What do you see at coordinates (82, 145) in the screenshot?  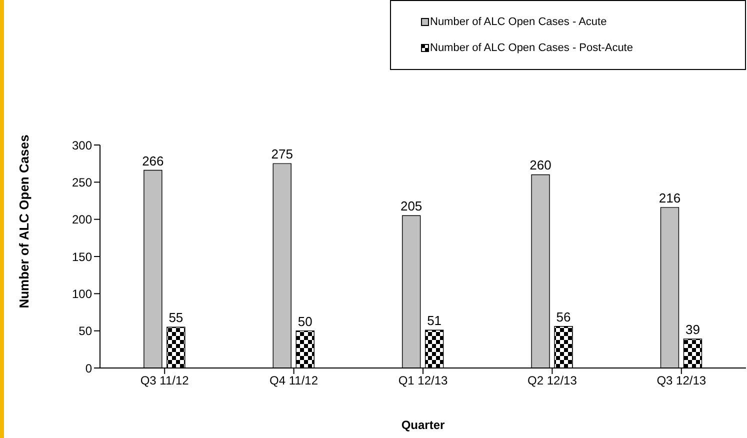 I see `y-tick-label: 300` at bounding box center [82, 145].